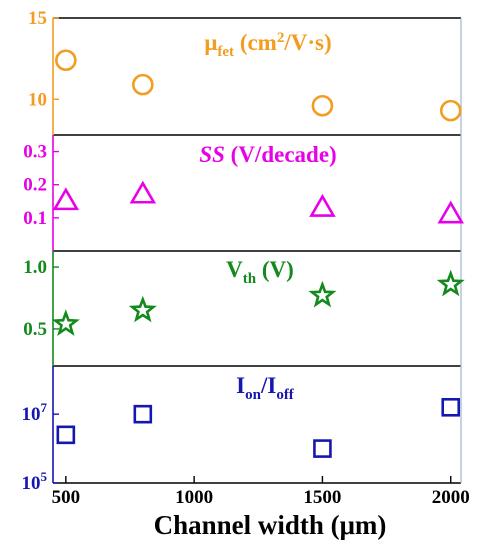  I want to click on ionoff-y-tick-label: 10⁵, so click(35, 481).